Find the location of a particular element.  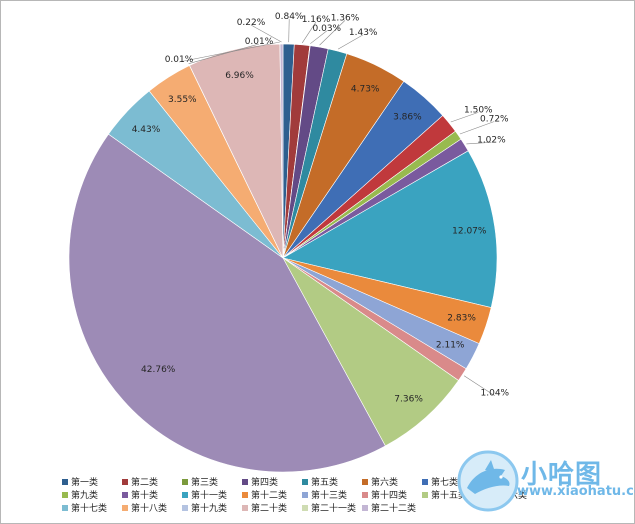

data-label: 2.11% is located at coordinates (450, 346).